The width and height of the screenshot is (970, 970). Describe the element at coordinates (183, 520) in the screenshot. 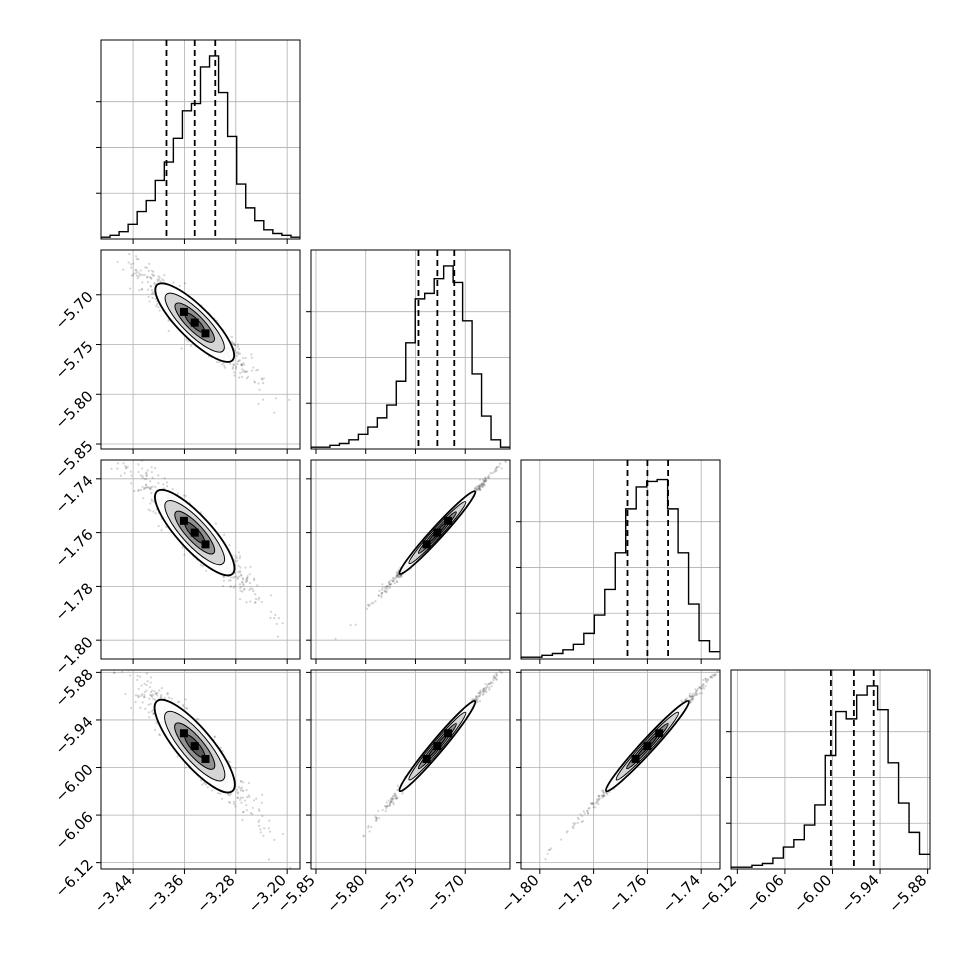

I see `density-peak` at that location.